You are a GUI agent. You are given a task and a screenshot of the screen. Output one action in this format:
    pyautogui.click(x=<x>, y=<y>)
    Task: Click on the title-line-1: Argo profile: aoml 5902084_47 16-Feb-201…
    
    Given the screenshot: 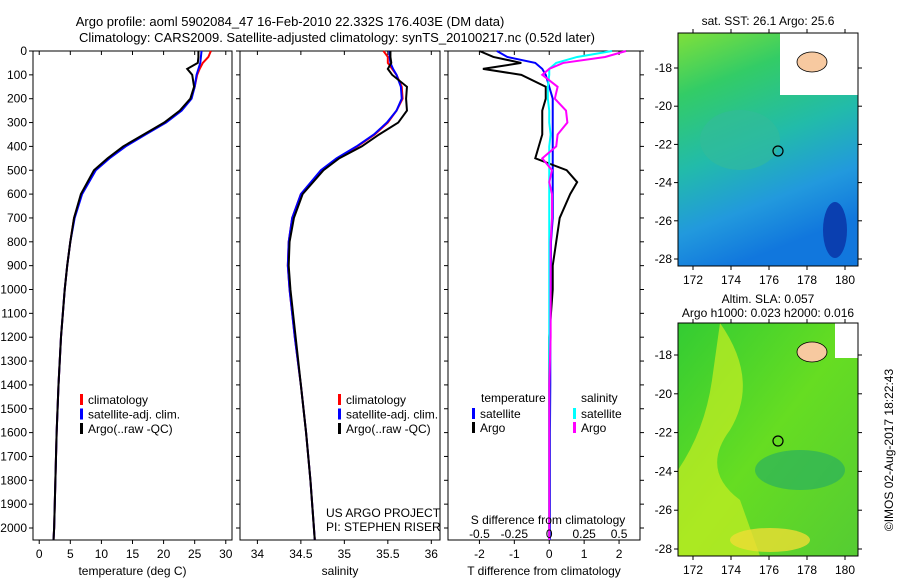 What is the action you would take?
    pyautogui.click(x=290, y=21)
    